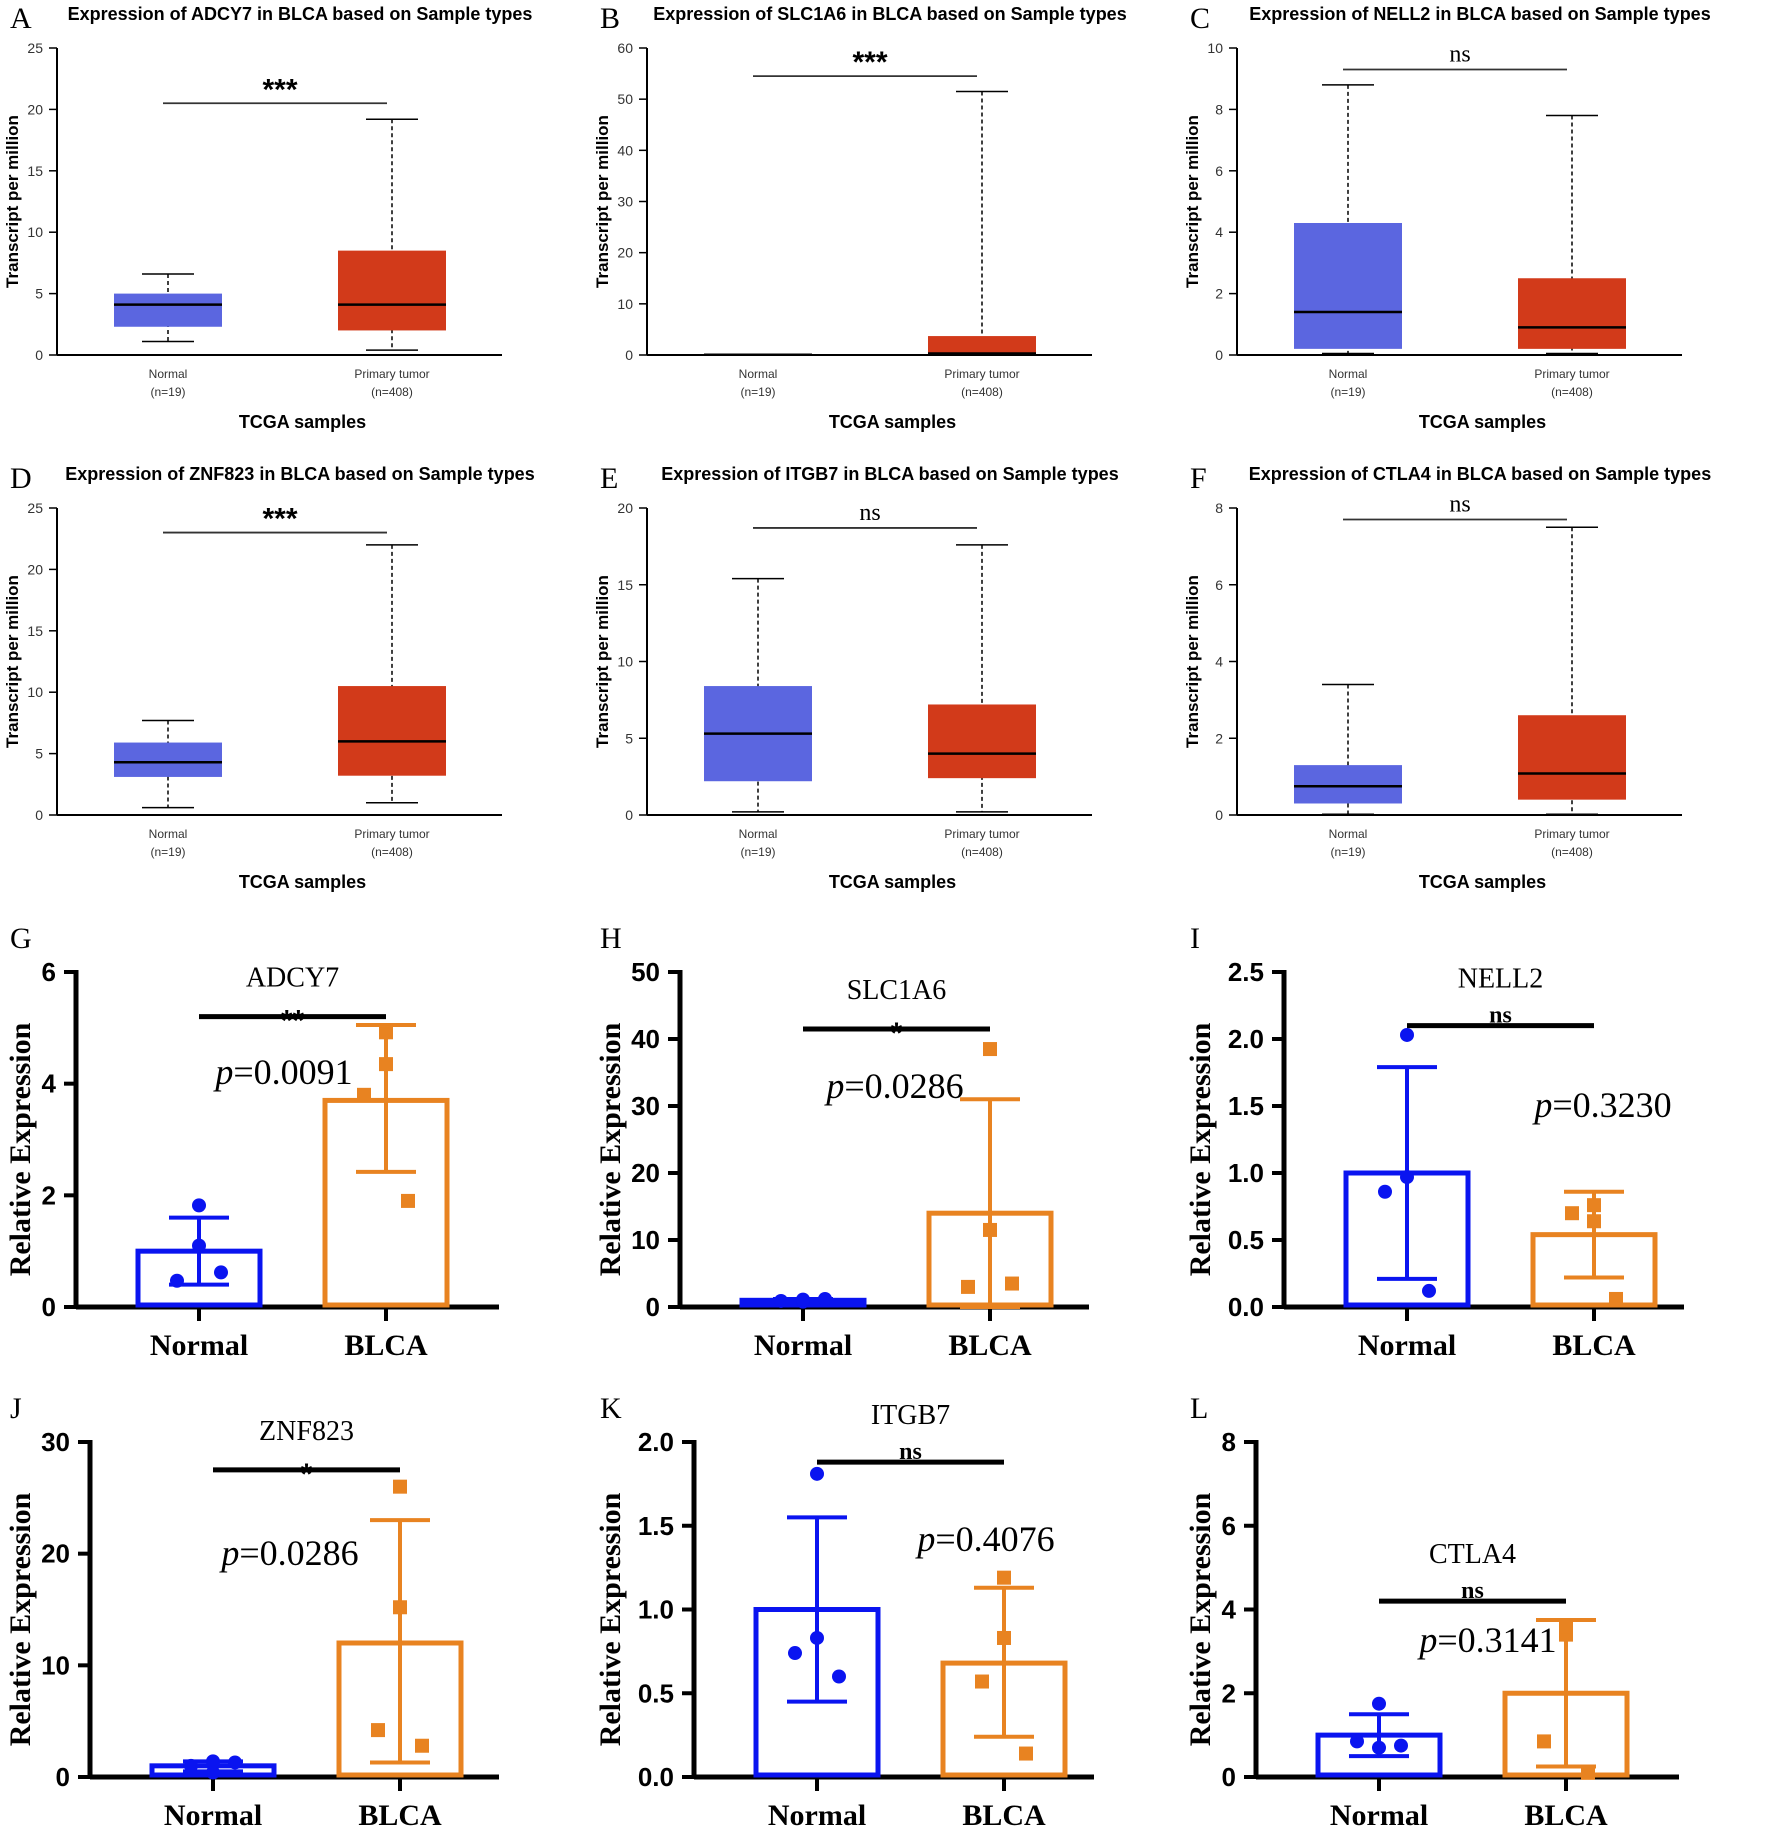 The image size is (1772, 1830). I want to click on p-value: p=0.3141, so click(1486, 1640).